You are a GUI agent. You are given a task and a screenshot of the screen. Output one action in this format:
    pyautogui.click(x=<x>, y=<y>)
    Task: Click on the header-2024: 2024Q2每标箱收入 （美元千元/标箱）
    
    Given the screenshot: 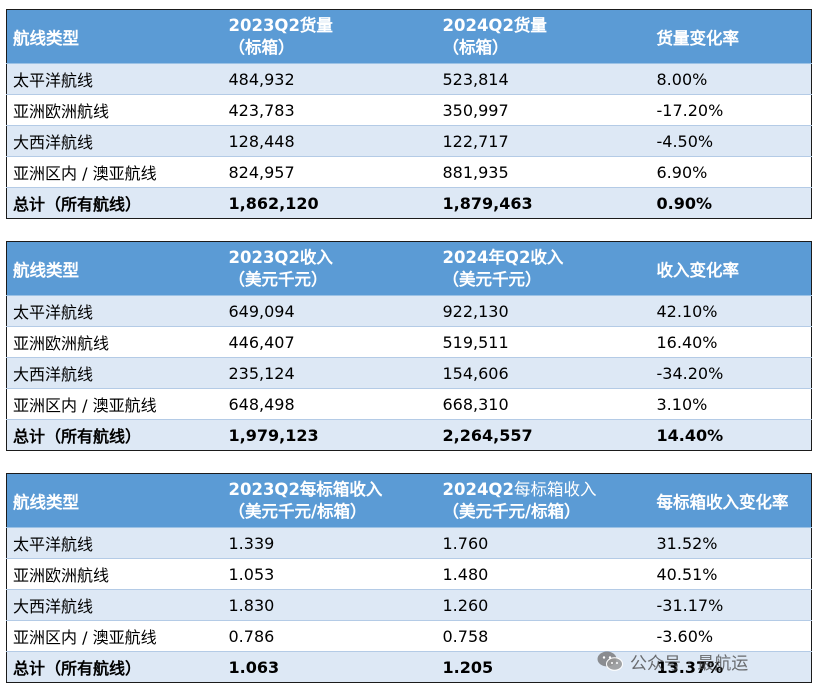 What is the action you would take?
    pyautogui.click(x=543, y=500)
    